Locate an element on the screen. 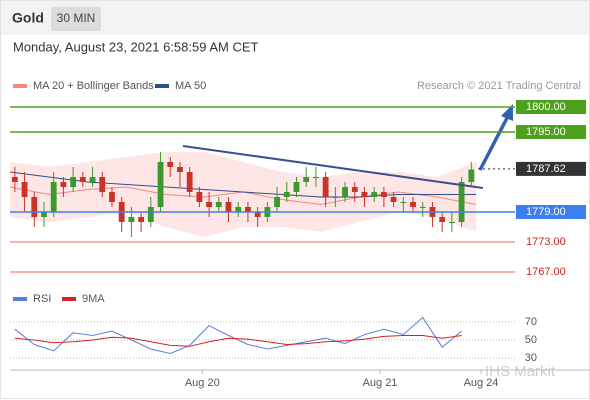  legend-label: MA 50 is located at coordinates (190, 86).